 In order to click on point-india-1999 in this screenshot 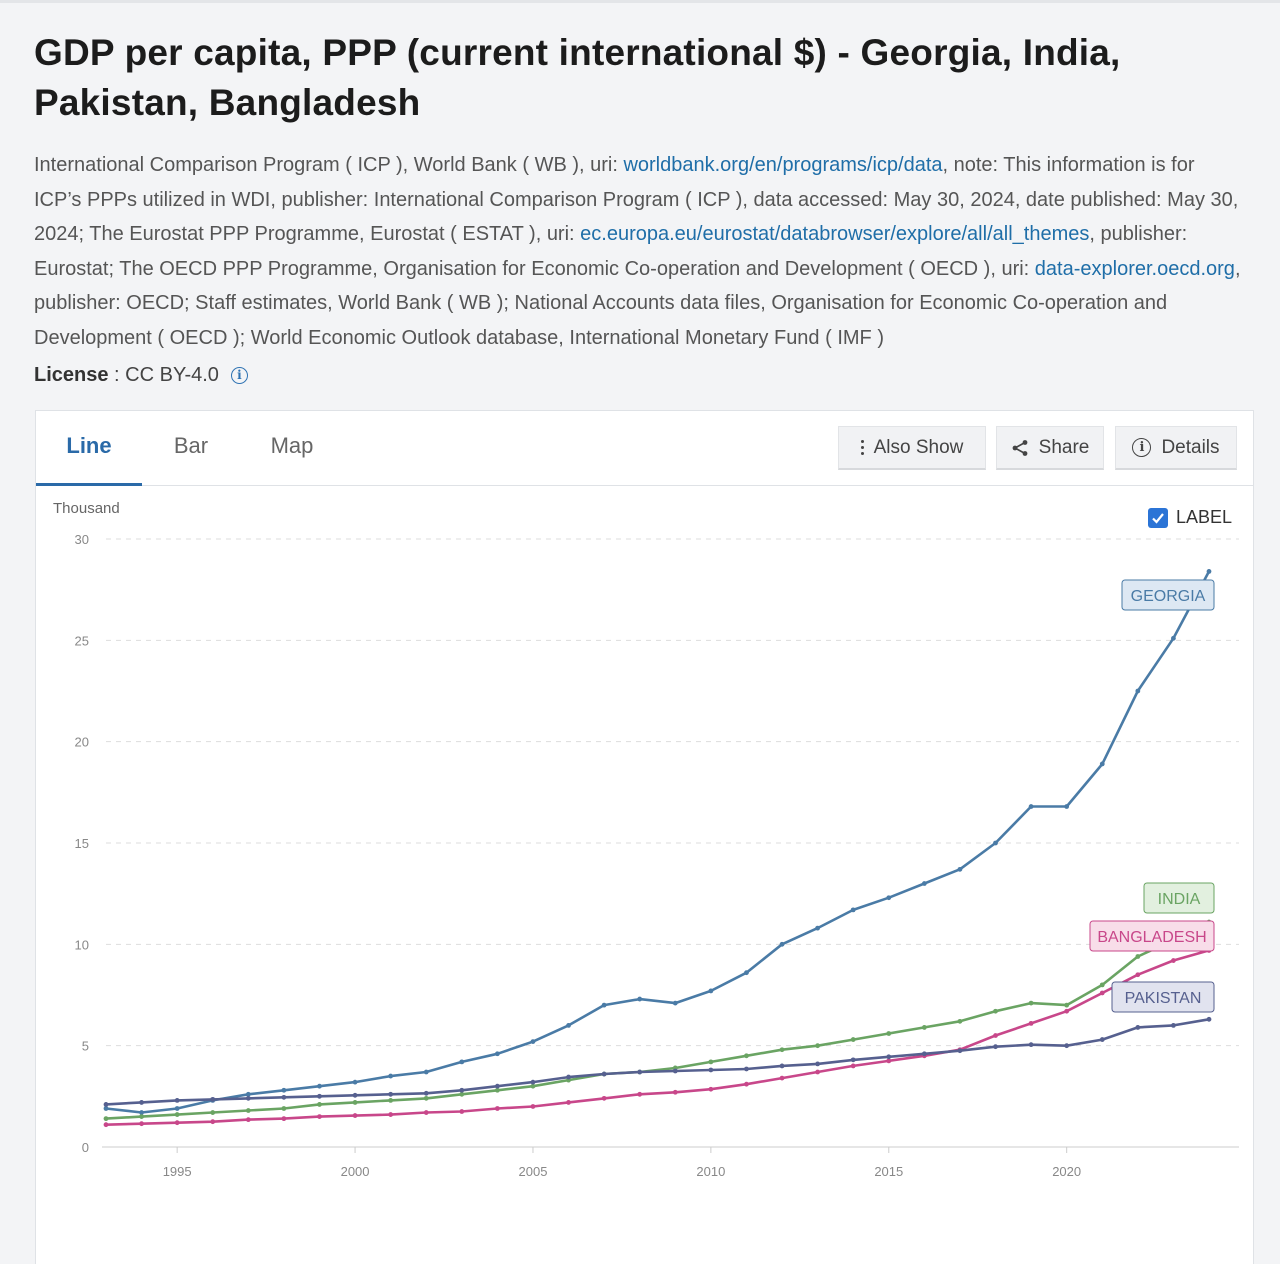, I will do `click(319, 1104)`.